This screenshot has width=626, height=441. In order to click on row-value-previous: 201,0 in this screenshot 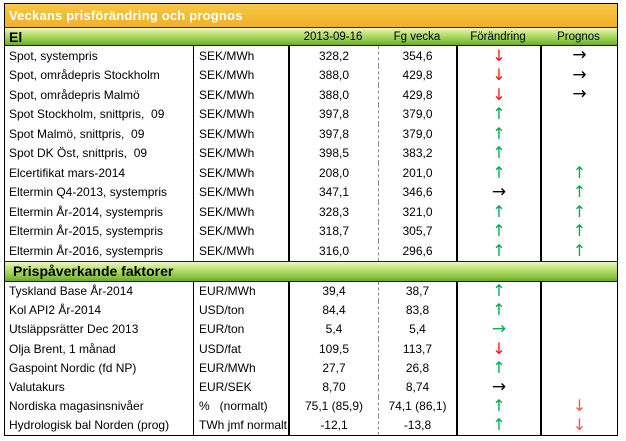, I will do `click(417, 173)`.